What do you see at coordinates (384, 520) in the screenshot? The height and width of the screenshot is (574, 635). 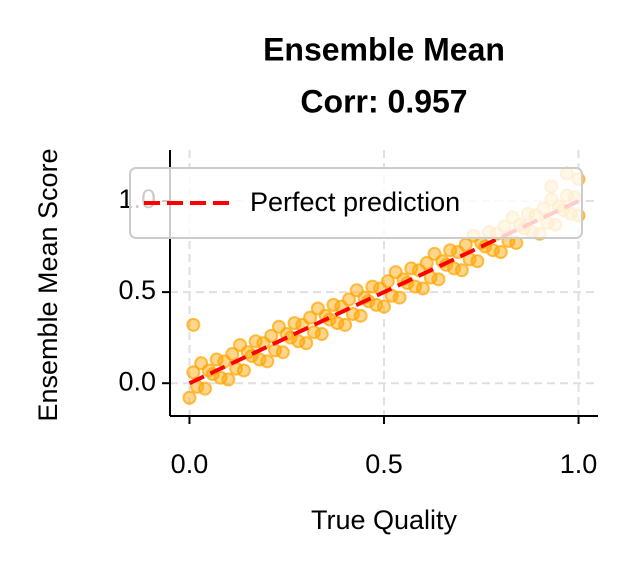 I see `x-axis-label: True Quality` at bounding box center [384, 520].